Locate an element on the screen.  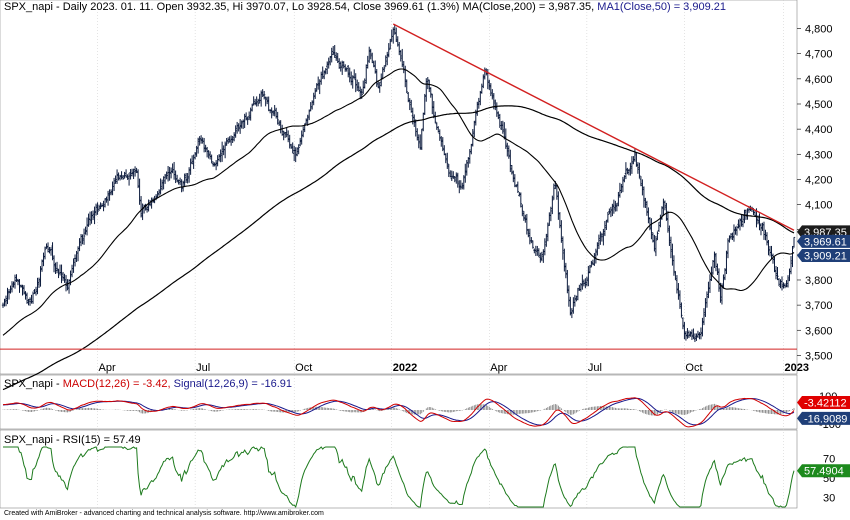
y-tick-label: 4,300 is located at coordinates (819, 155).